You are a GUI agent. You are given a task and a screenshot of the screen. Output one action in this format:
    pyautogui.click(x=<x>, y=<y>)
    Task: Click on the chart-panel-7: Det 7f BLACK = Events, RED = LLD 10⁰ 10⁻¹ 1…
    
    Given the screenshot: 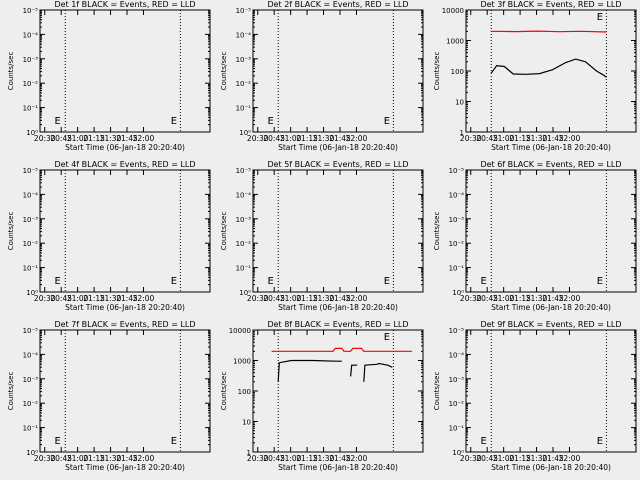 What is the action you would take?
    pyautogui.click(x=109, y=396)
    